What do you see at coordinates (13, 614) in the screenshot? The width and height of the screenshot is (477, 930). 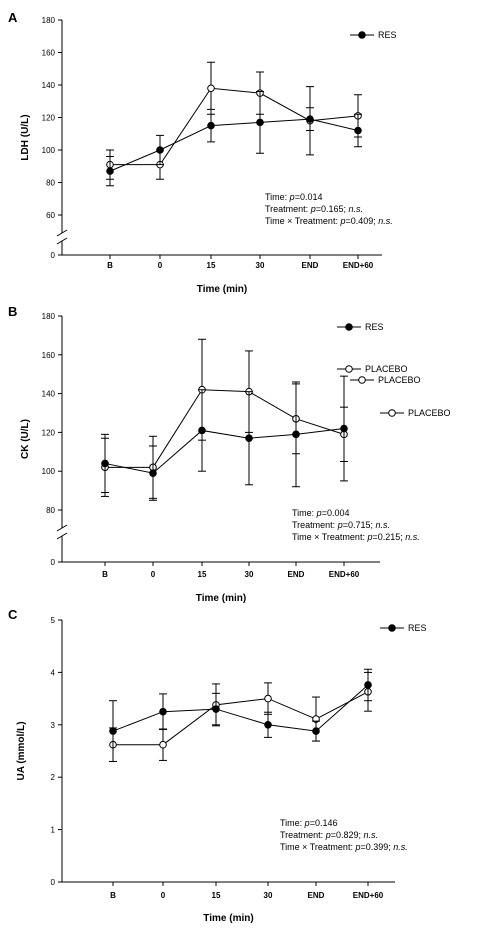 I see `panel-label: C` at bounding box center [13, 614].